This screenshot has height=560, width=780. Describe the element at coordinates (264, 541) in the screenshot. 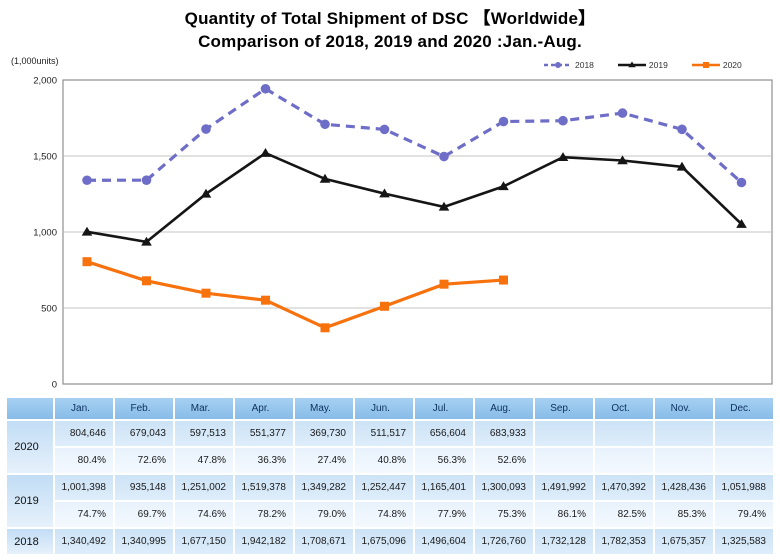

I see `cell-2018-value-4: 1,942,182` at that location.